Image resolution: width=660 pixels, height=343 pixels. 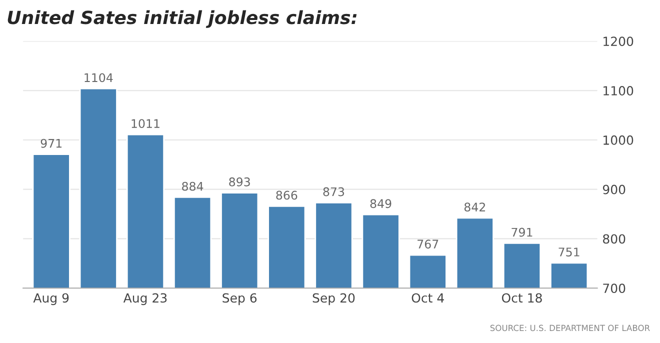 I want to click on data-label: 1104, so click(x=98, y=77).